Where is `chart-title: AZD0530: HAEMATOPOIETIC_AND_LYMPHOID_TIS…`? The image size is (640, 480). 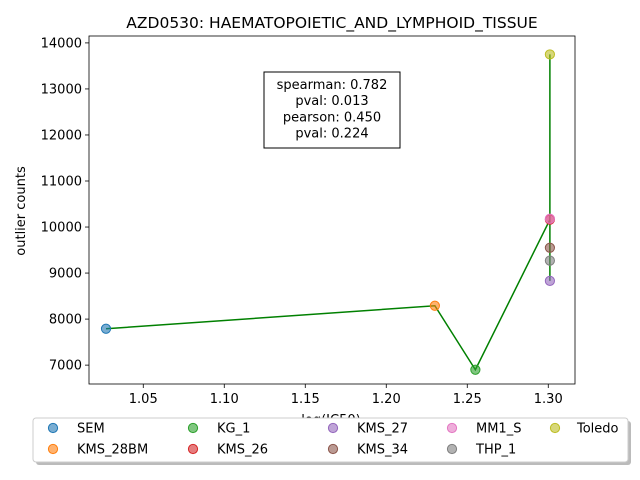
chart-title: AZD0530: HAEMATOPOIETIC_AND_LYMPHOID_TIS… is located at coordinates (331, 23).